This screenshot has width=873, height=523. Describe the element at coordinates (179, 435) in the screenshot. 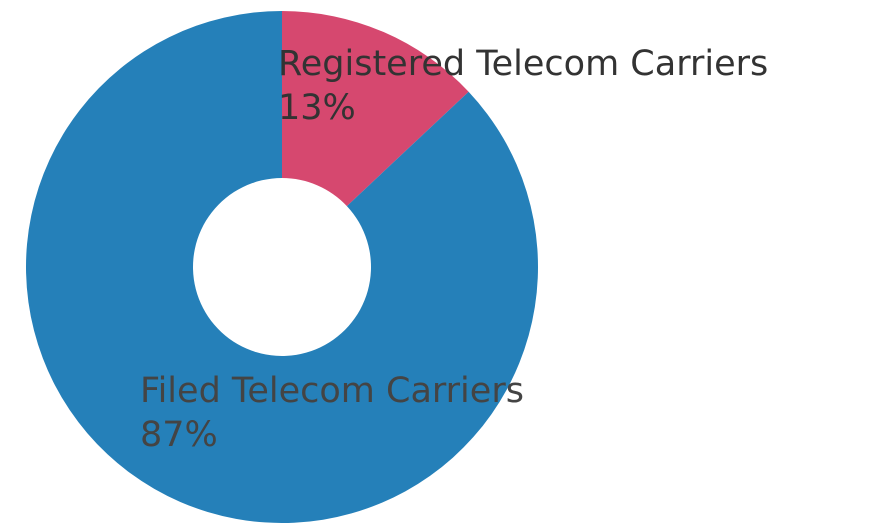

I see `slice-value-label: 87%` at that location.